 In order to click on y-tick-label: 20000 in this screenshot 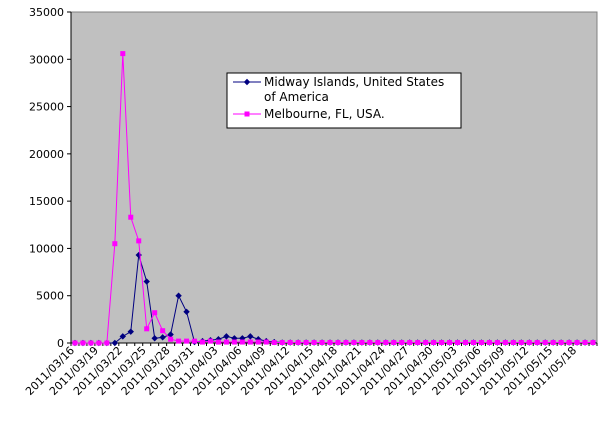, I will do `click(46, 154)`.